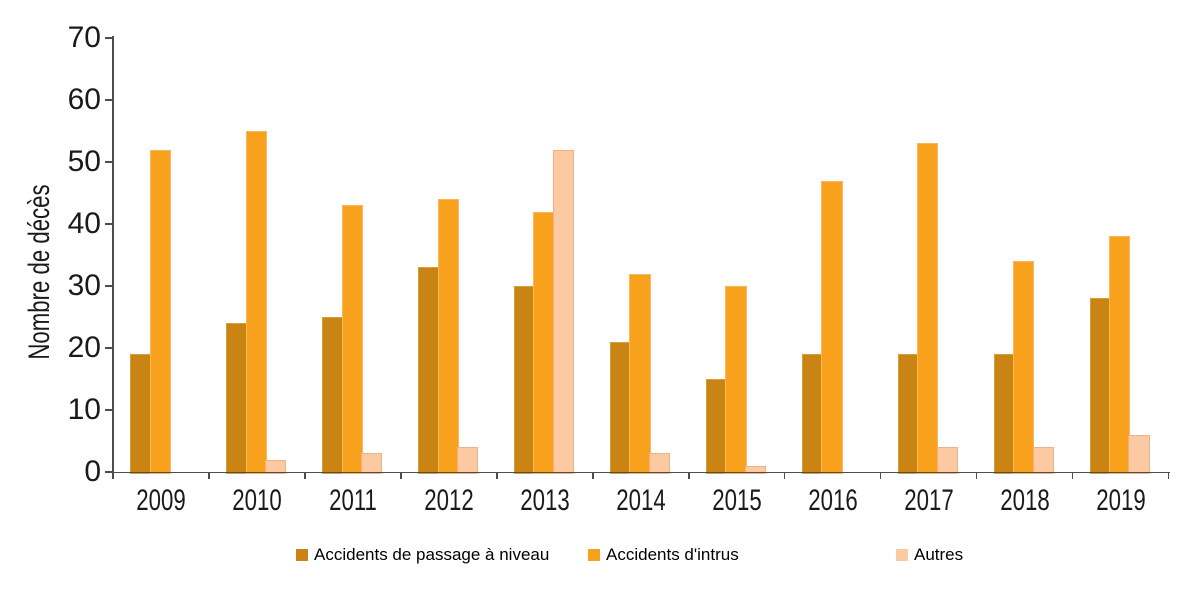 Image resolution: width=1200 pixels, height=589 pixels. What do you see at coordinates (160, 311) in the screenshot?
I see `bar-2009-series1` at bounding box center [160, 311].